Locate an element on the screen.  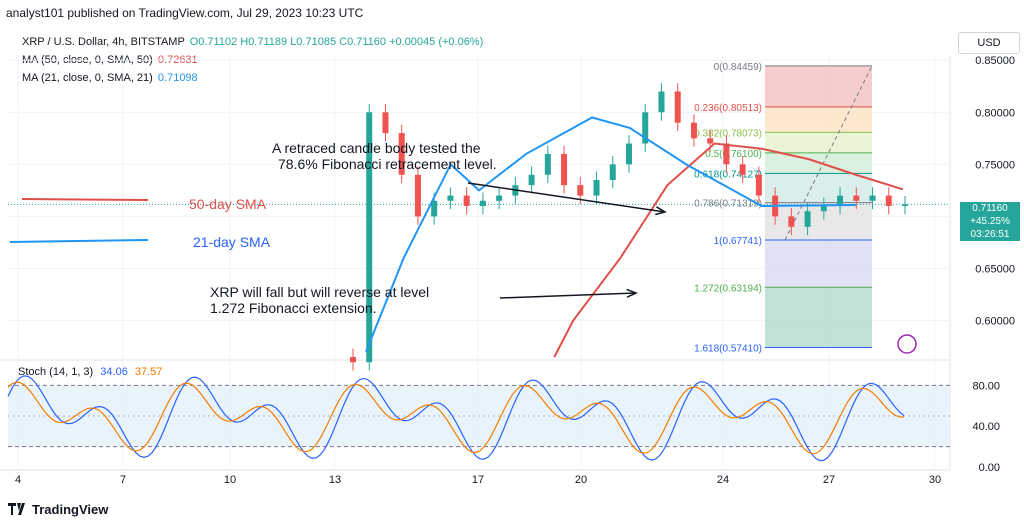
fall-arrow is located at coordinates (568, 295).